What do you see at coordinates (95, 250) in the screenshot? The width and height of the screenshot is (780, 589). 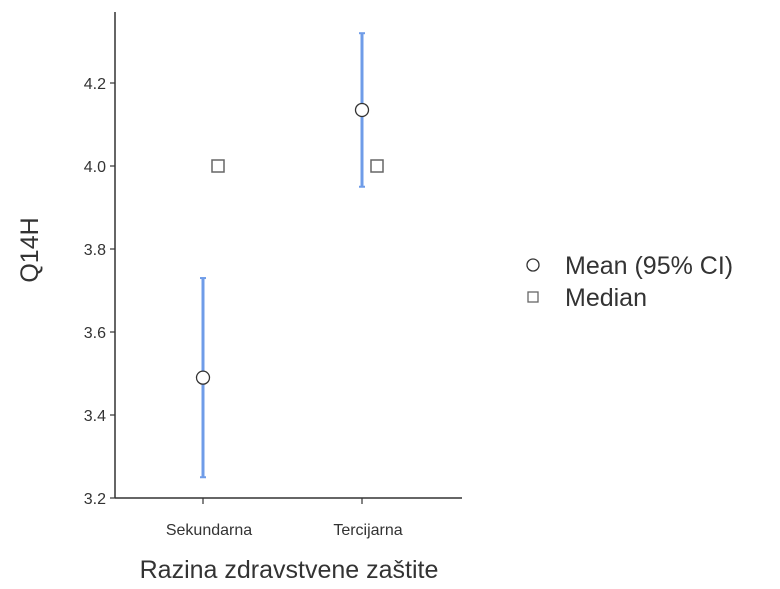 I see `y-tick-label: 3.8` at bounding box center [95, 250].